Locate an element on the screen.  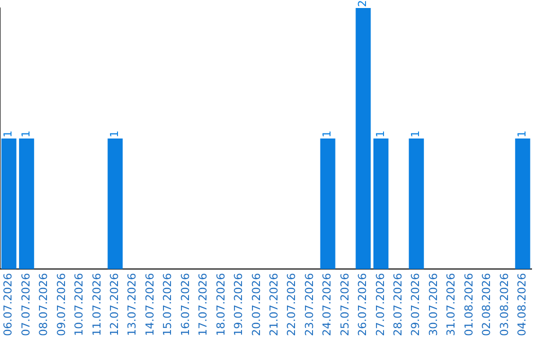
x-tick-label: 03.08.2026 is located at coordinates (504, 304).